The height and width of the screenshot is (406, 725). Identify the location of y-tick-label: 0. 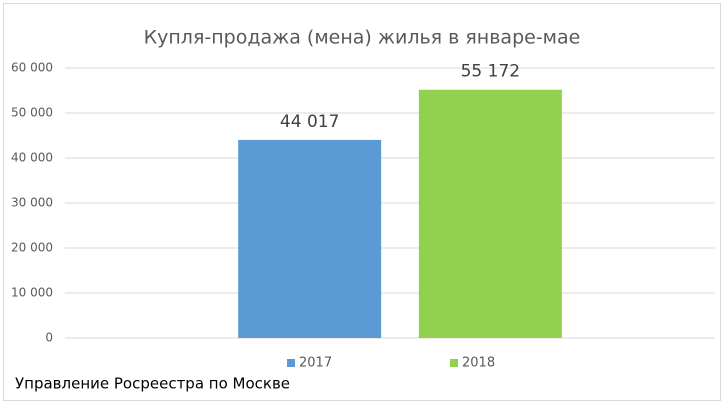
(49, 338).